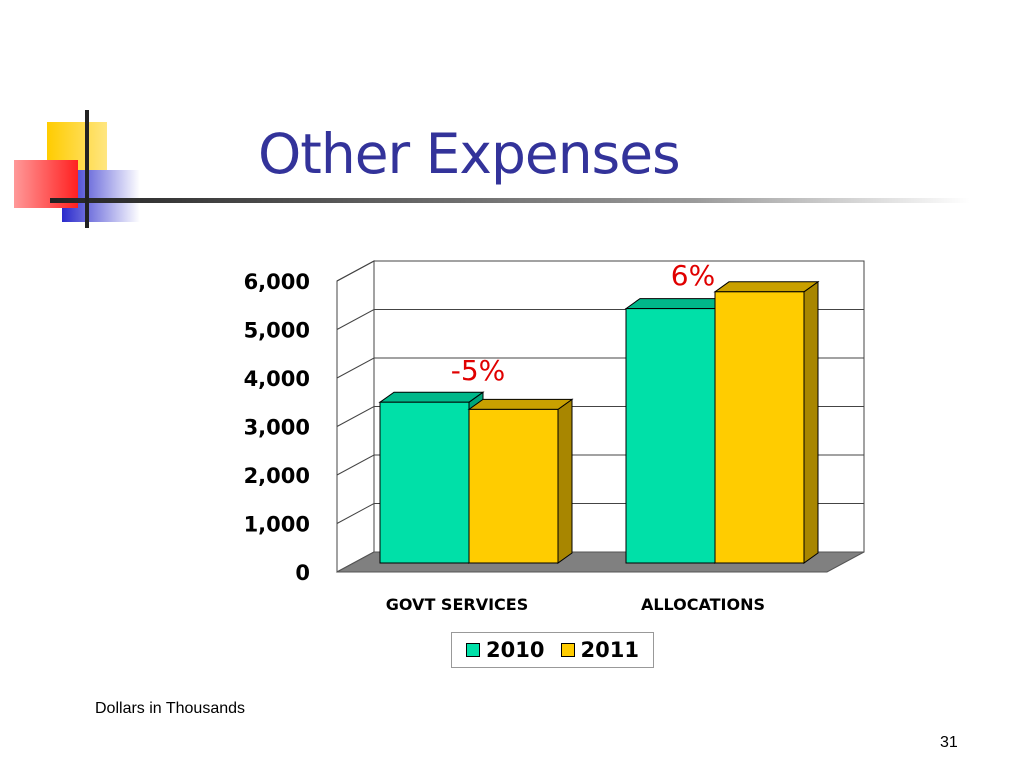  What do you see at coordinates (302, 573) in the screenshot?
I see `y-tick-label: 0` at bounding box center [302, 573].